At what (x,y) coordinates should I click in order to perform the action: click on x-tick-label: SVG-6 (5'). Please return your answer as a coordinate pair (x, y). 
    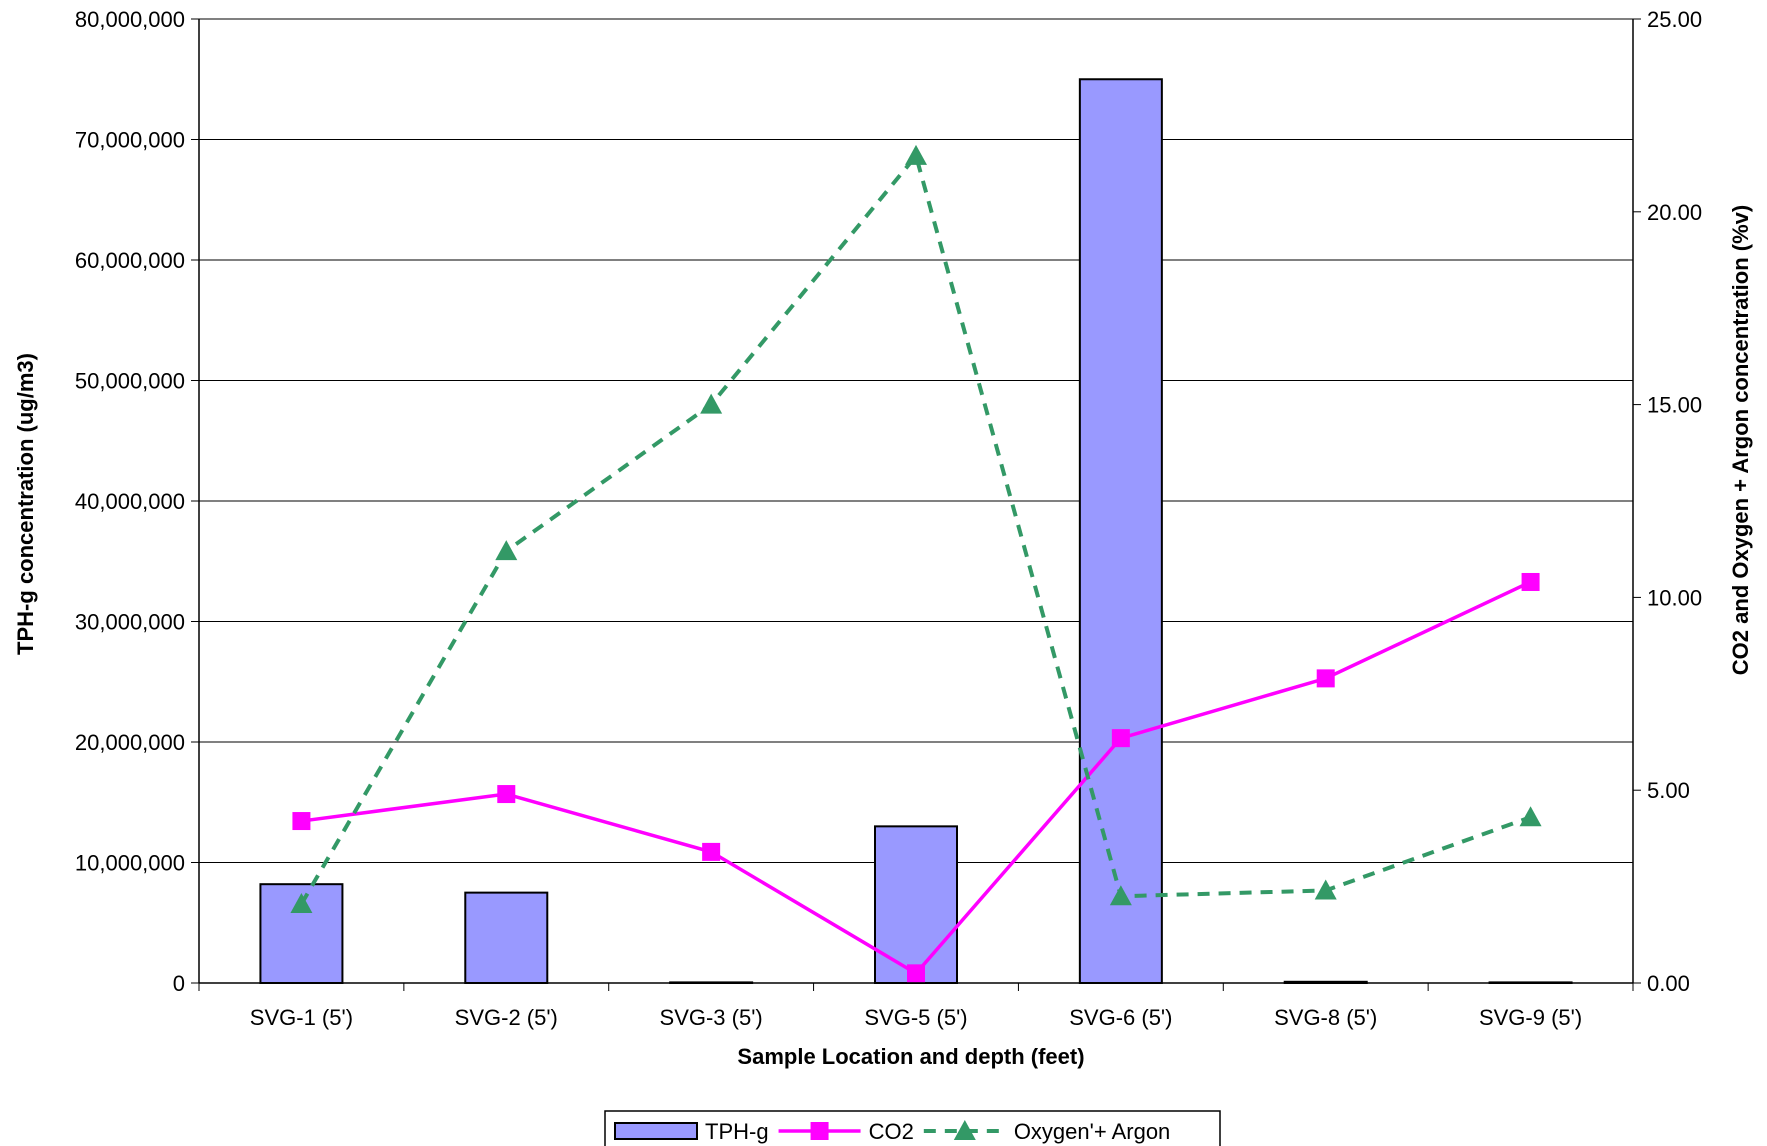
    Looking at the image, I should click on (1120, 1017).